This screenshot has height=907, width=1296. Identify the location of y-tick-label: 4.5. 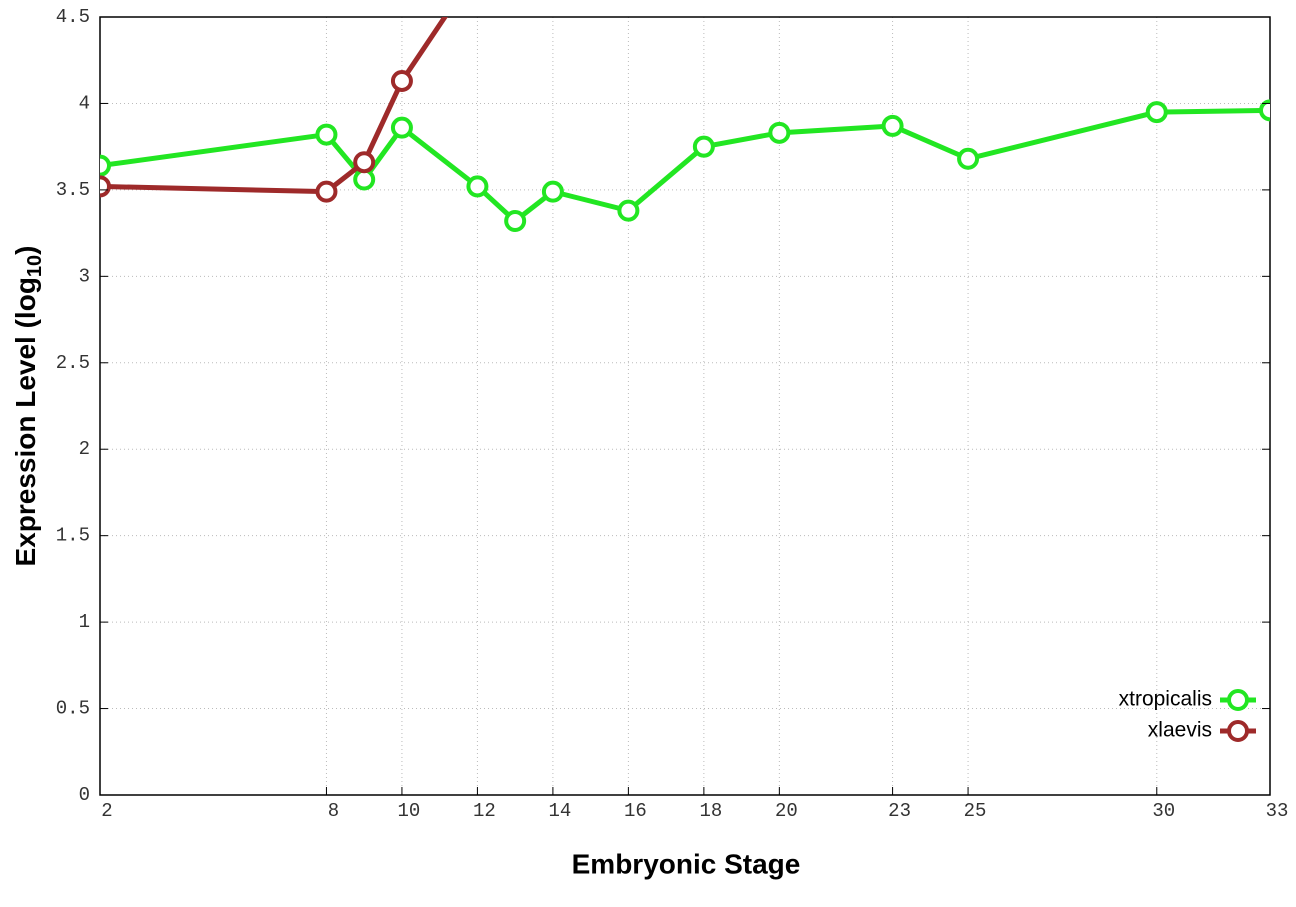
(73, 17).